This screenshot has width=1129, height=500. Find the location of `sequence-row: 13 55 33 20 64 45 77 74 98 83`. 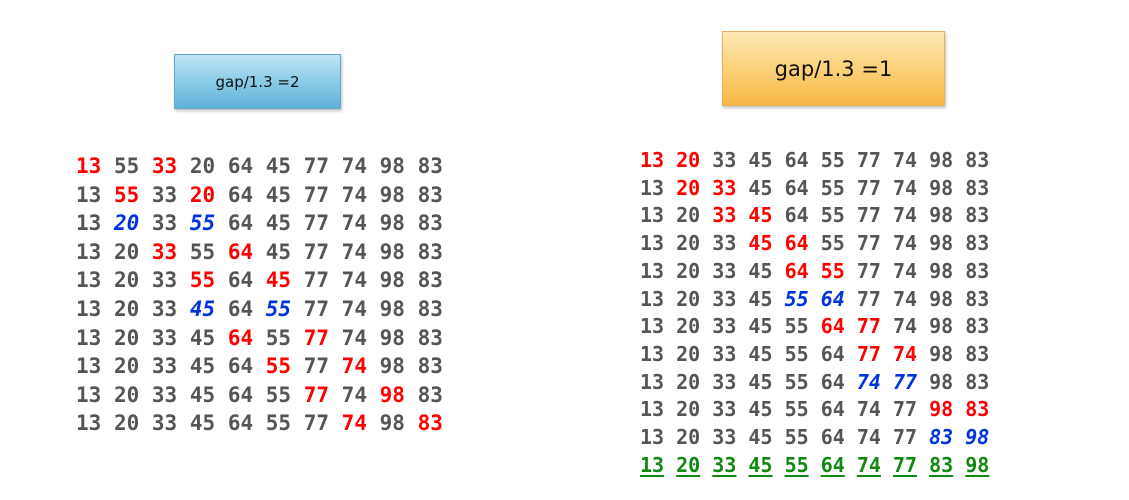

sequence-row: 13 55 33 20 64 45 77 74 98 83 is located at coordinates (259, 166).